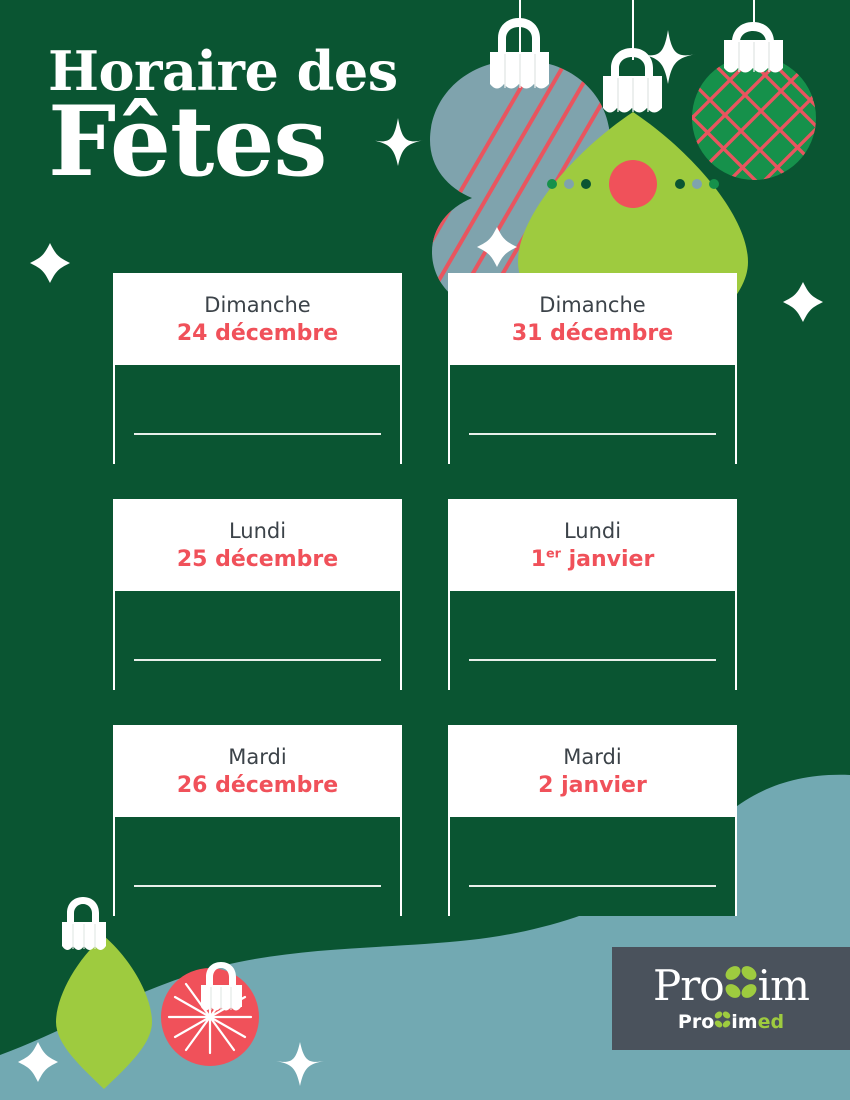 The height and width of the screenshot is (1100, 850). Describe the element at coordinates (754, 101) in the screenshot. I see `lattice-ball-ornament` at that location.